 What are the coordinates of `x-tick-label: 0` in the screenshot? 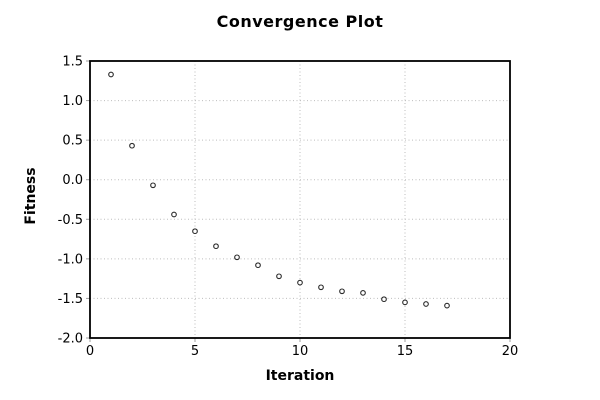 It's located at (90, 351).